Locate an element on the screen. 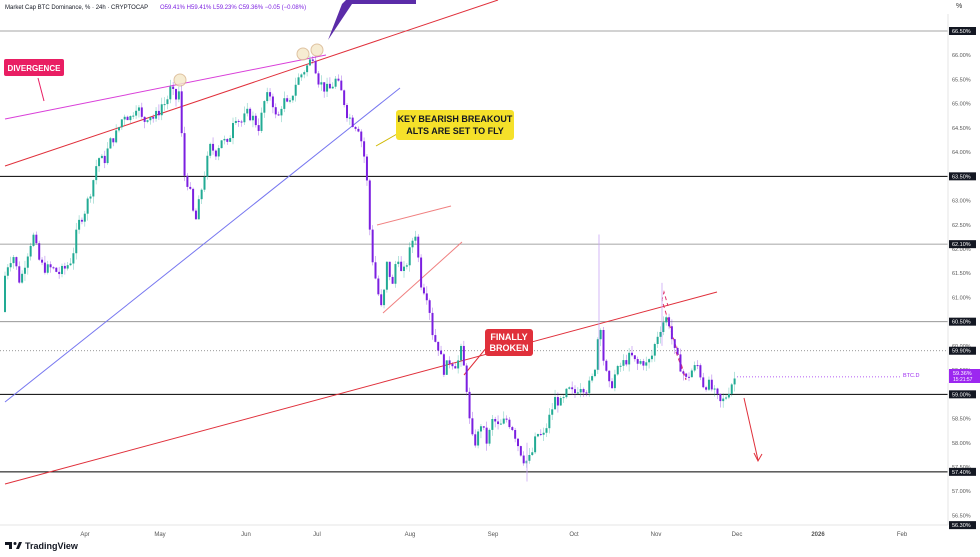 The width and height of the screenshot is (980, 557). x-axis-ticks: Apr May Jun Jul Aug Sep Oct Nov Dec 2026 Feb is located at coordinates (494, 535).